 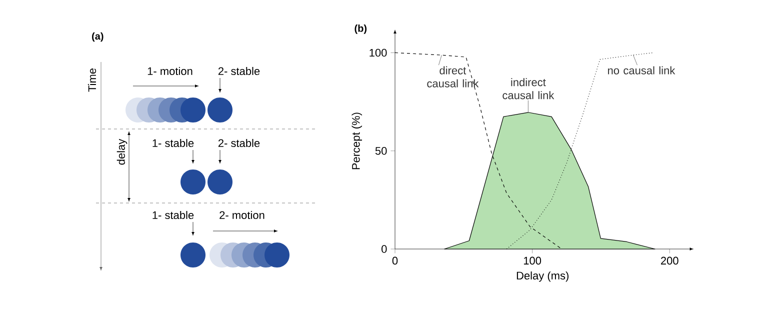 I want to click on text: Time, so click(x=92, y=80).